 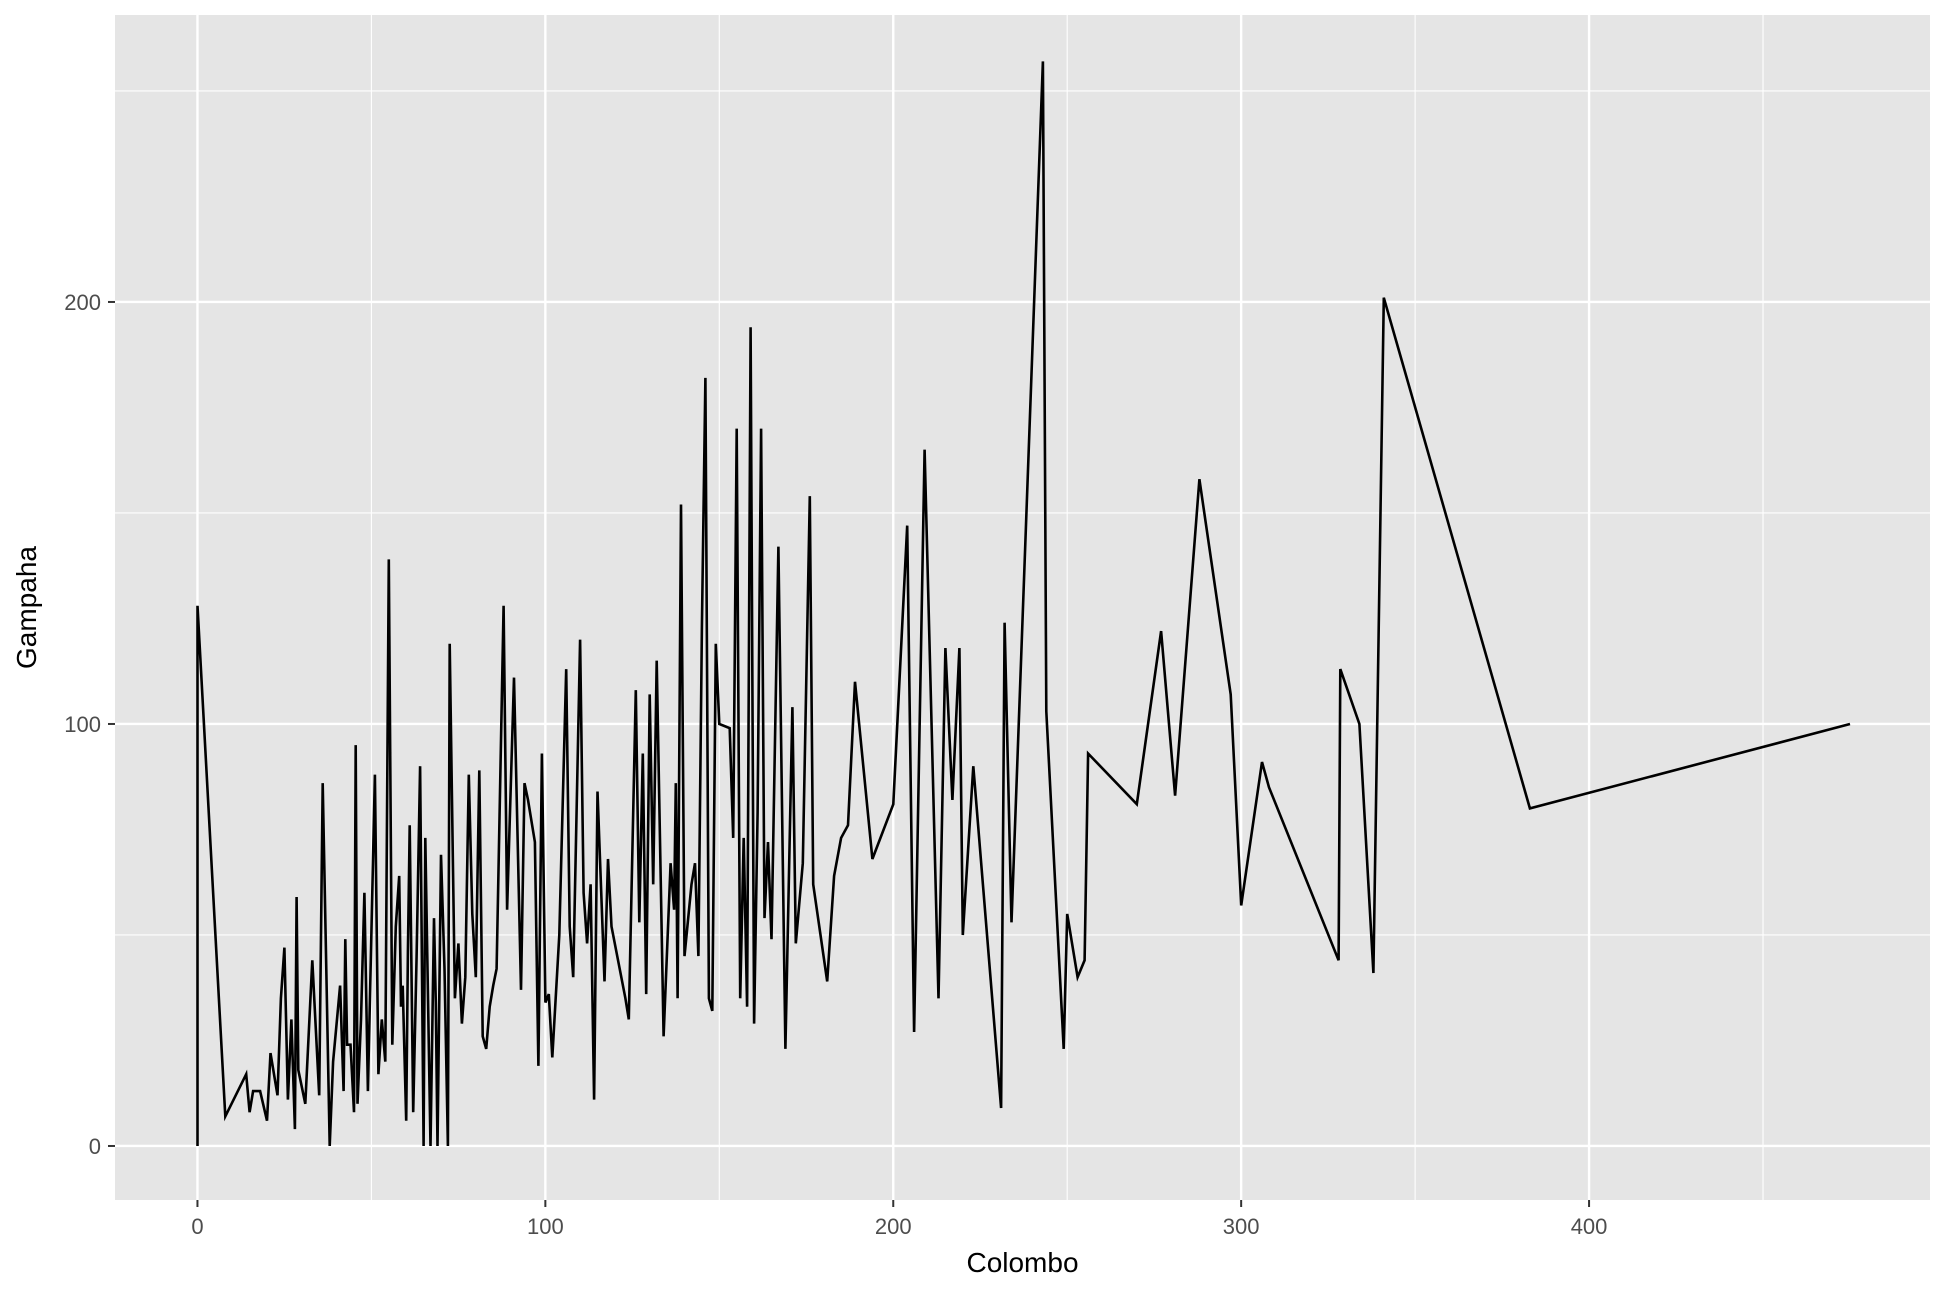 I want to click on x-tick-label: 200, so click(x=893, y=1226).